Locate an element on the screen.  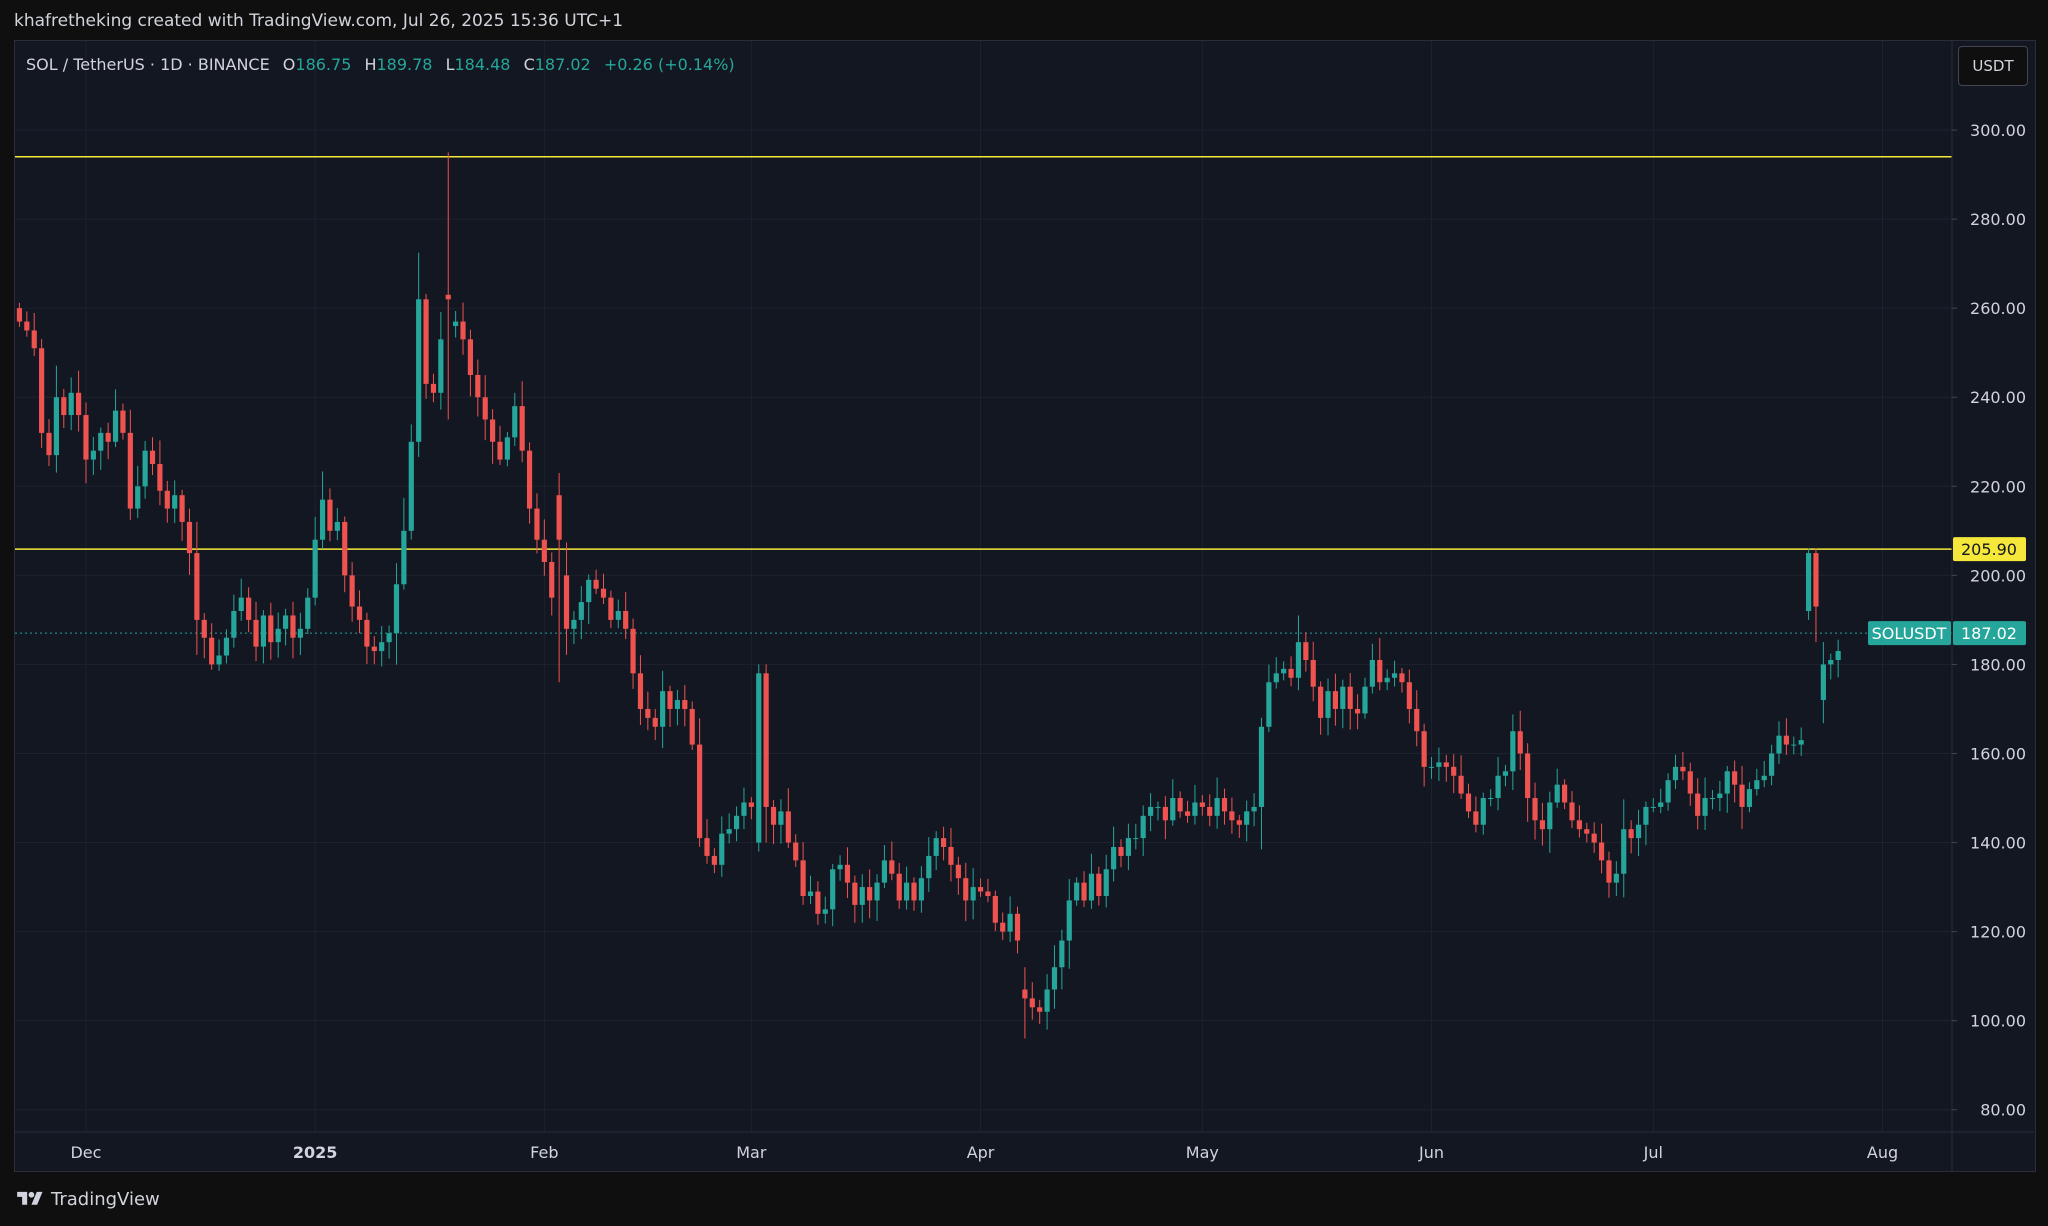
symbol-title: SOL / TetherUS · 1D · BINANCE is located at coordinates (148, 64).